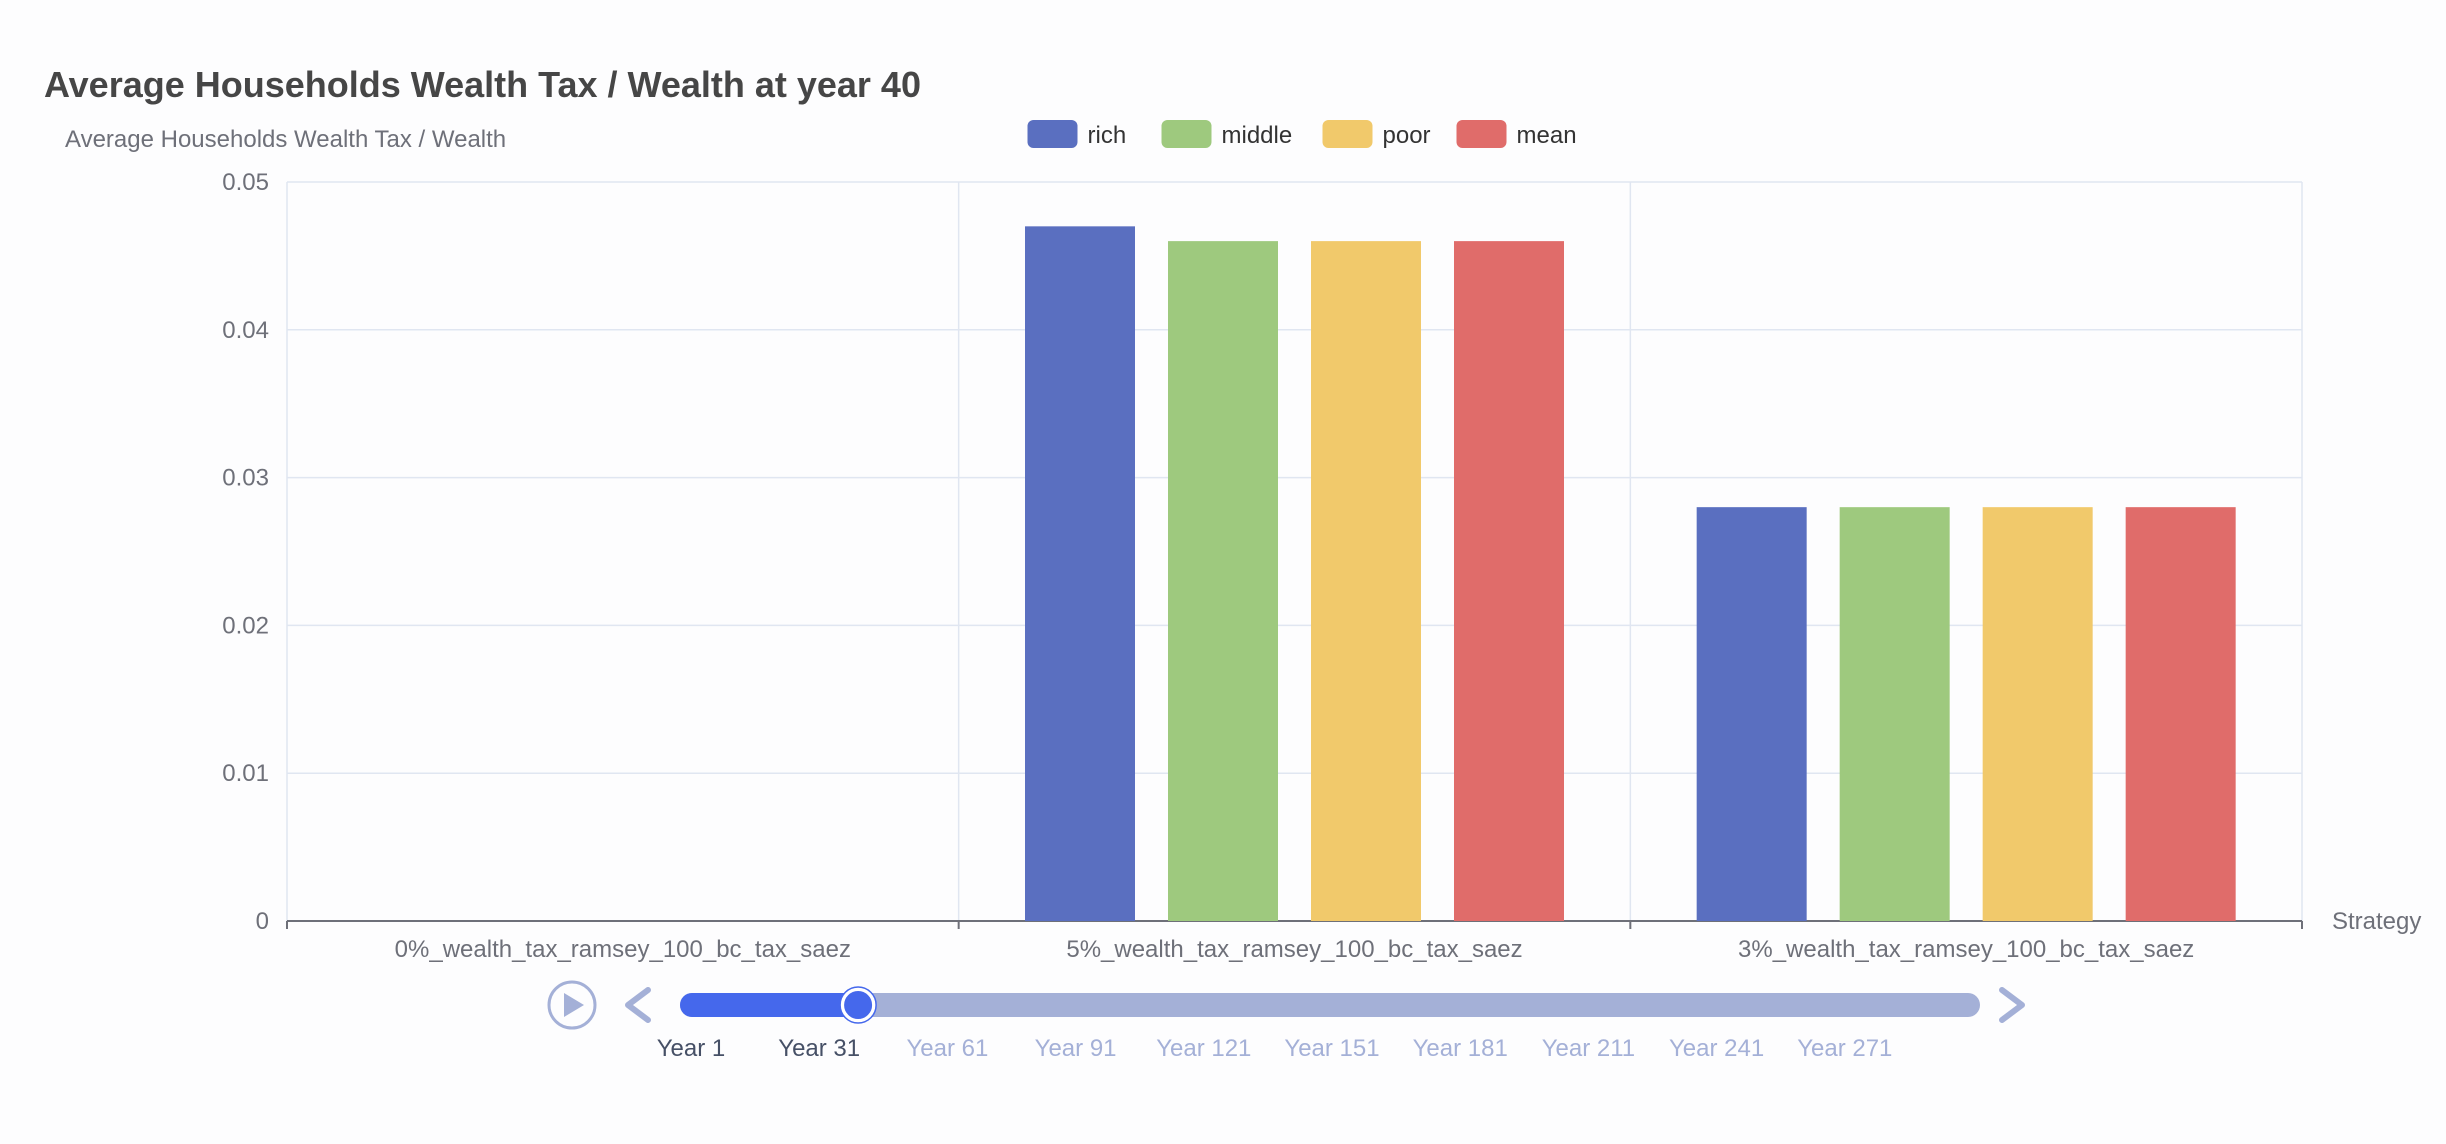  Describe the element at coordinates (947, 1048) in the screenshot. I see `timeline-label: Year 61` at that location.